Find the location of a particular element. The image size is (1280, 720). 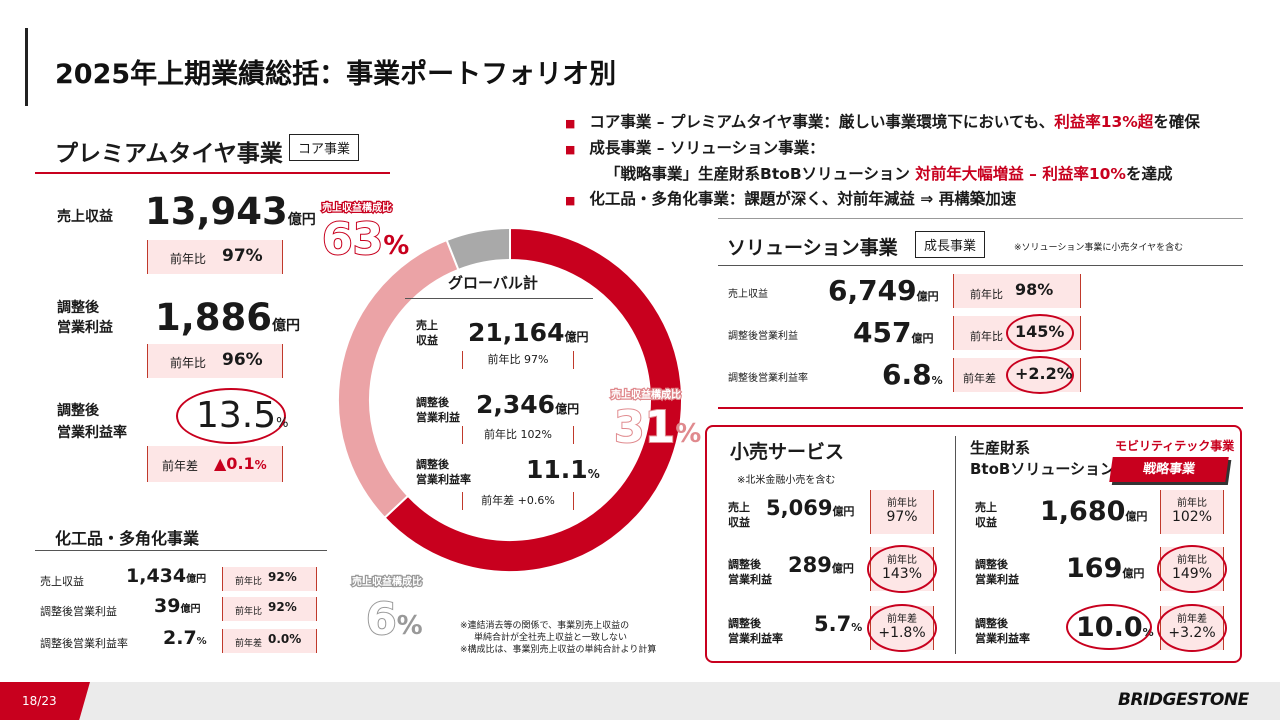

premium-title: プレミアムタイヤ事業 is located at coordinates (169, 154).